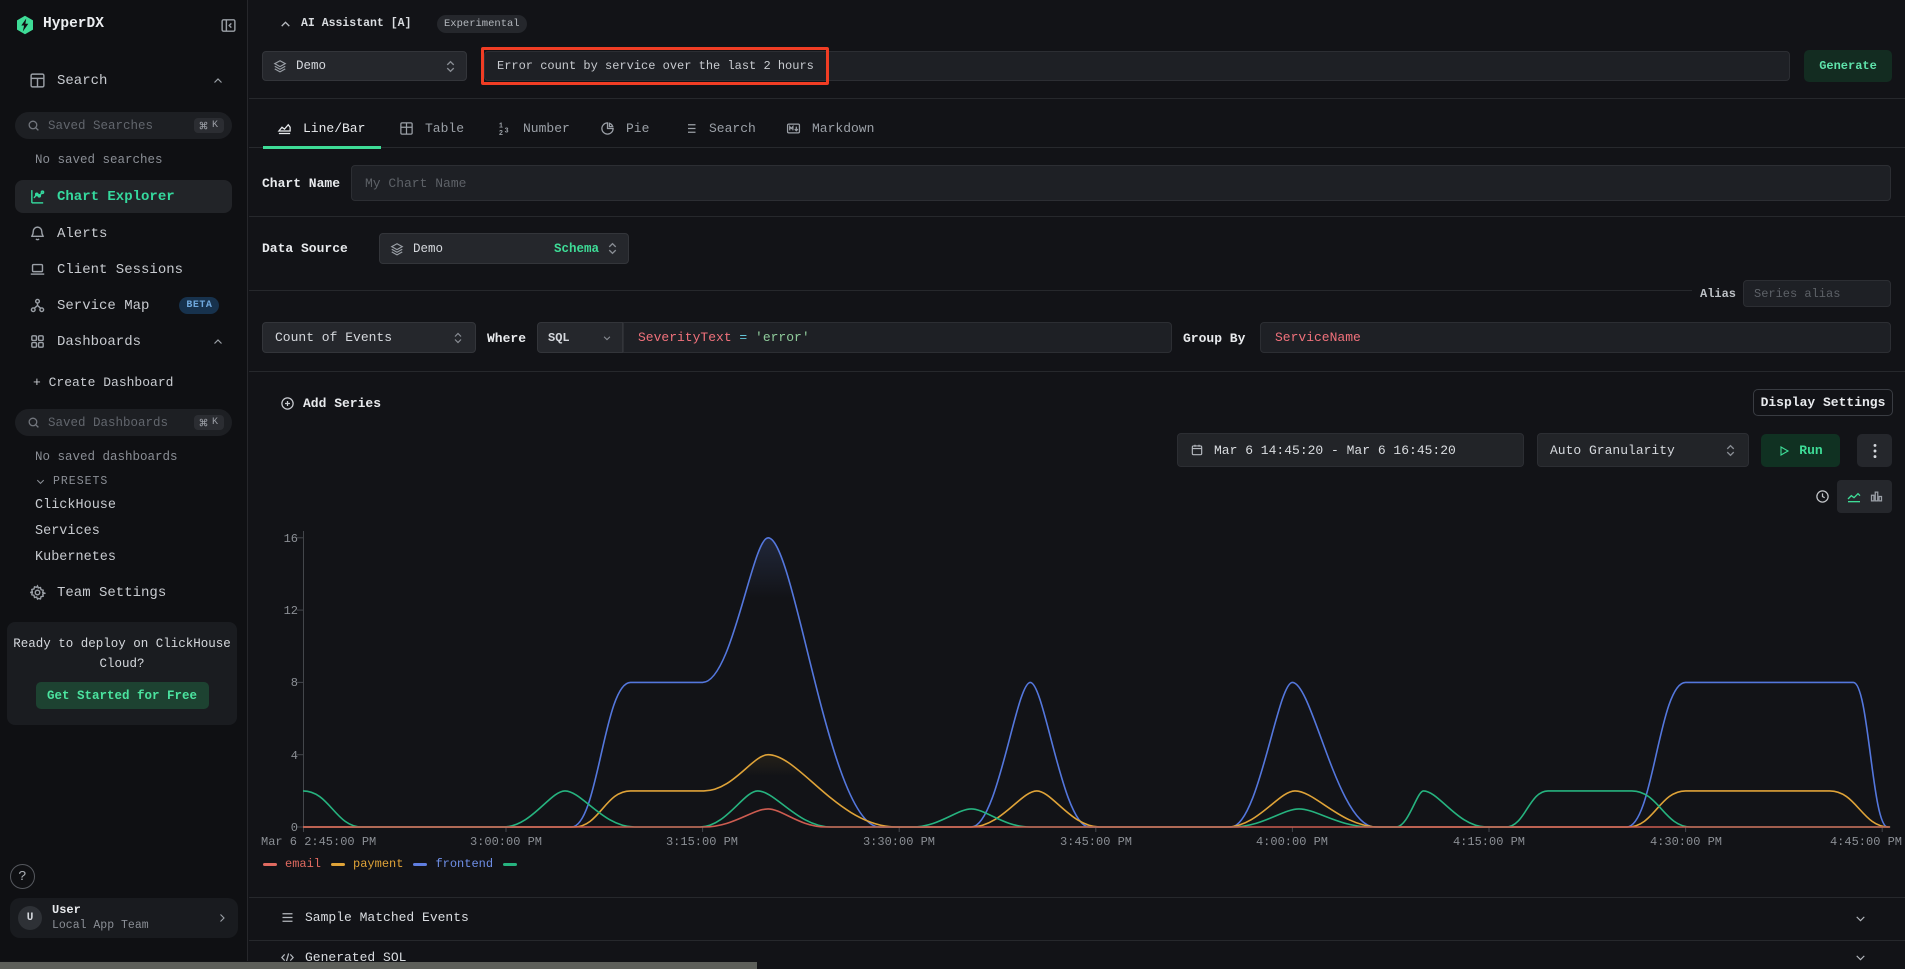 This screenshot has height=969, width=1905. I want to click on svg-text: 8, so click(294, 683).